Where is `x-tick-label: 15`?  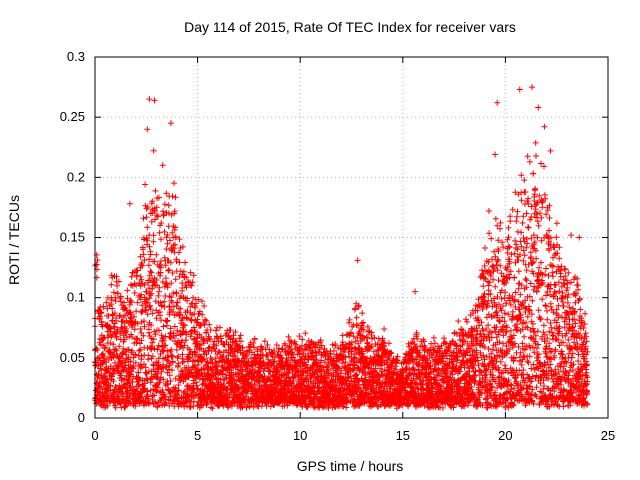
x-tick-label: 15 is located at coordinates (403, 435).